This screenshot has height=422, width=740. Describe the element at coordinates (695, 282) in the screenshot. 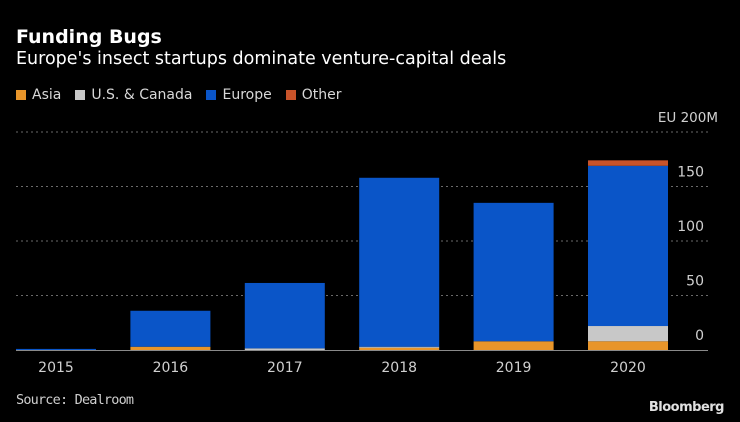

I see `y-tick-label: 50` at that location.